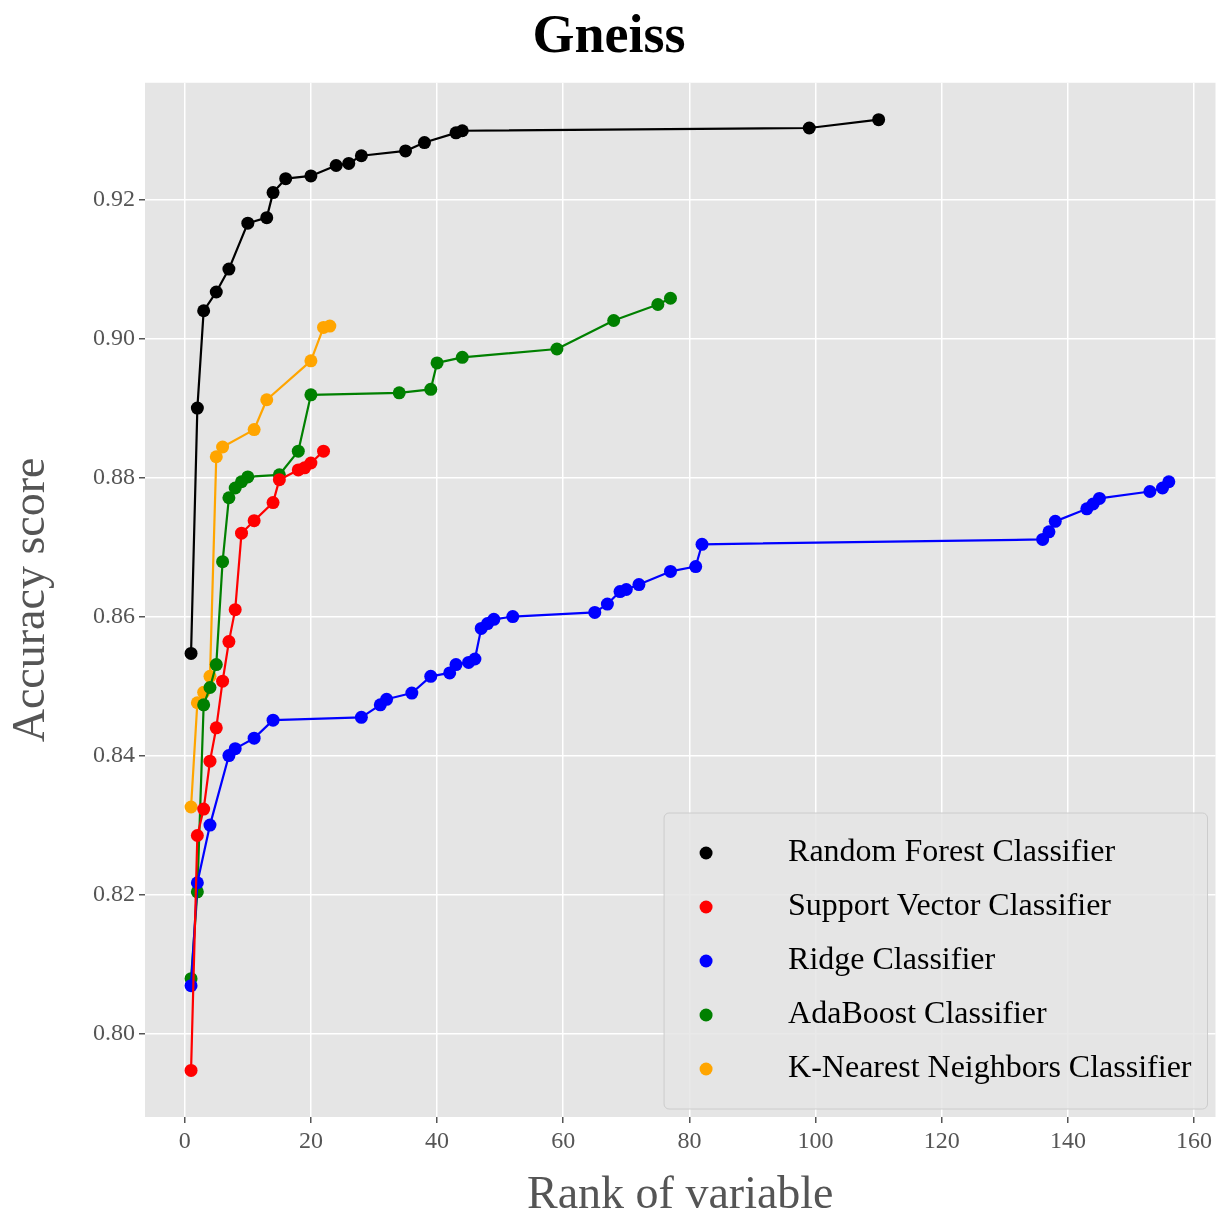 The height and width of the screenshot is (1228, 1222). I want to click on x-tick-label: 0, so click(184, 1139).